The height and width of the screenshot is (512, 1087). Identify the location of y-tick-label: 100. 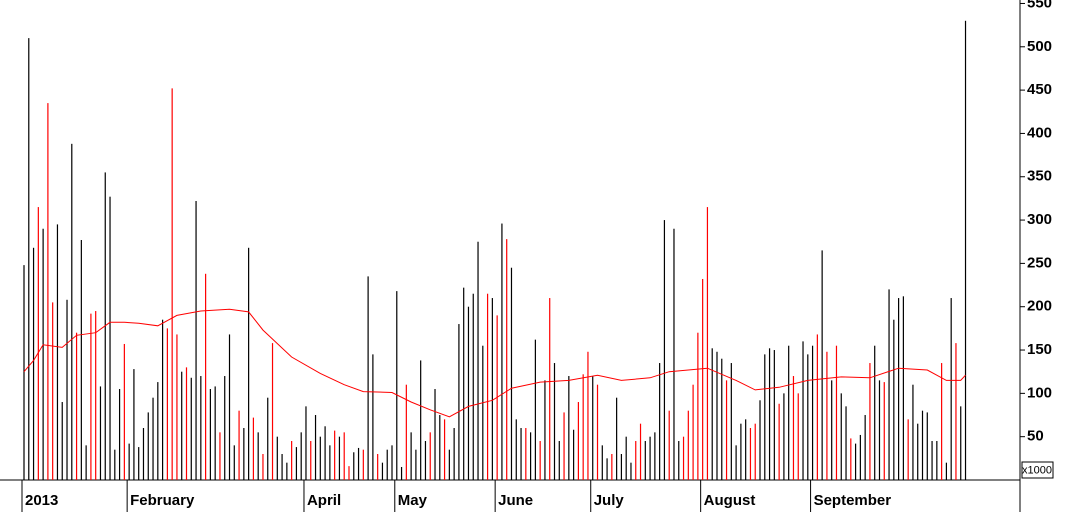
(1039, 392).